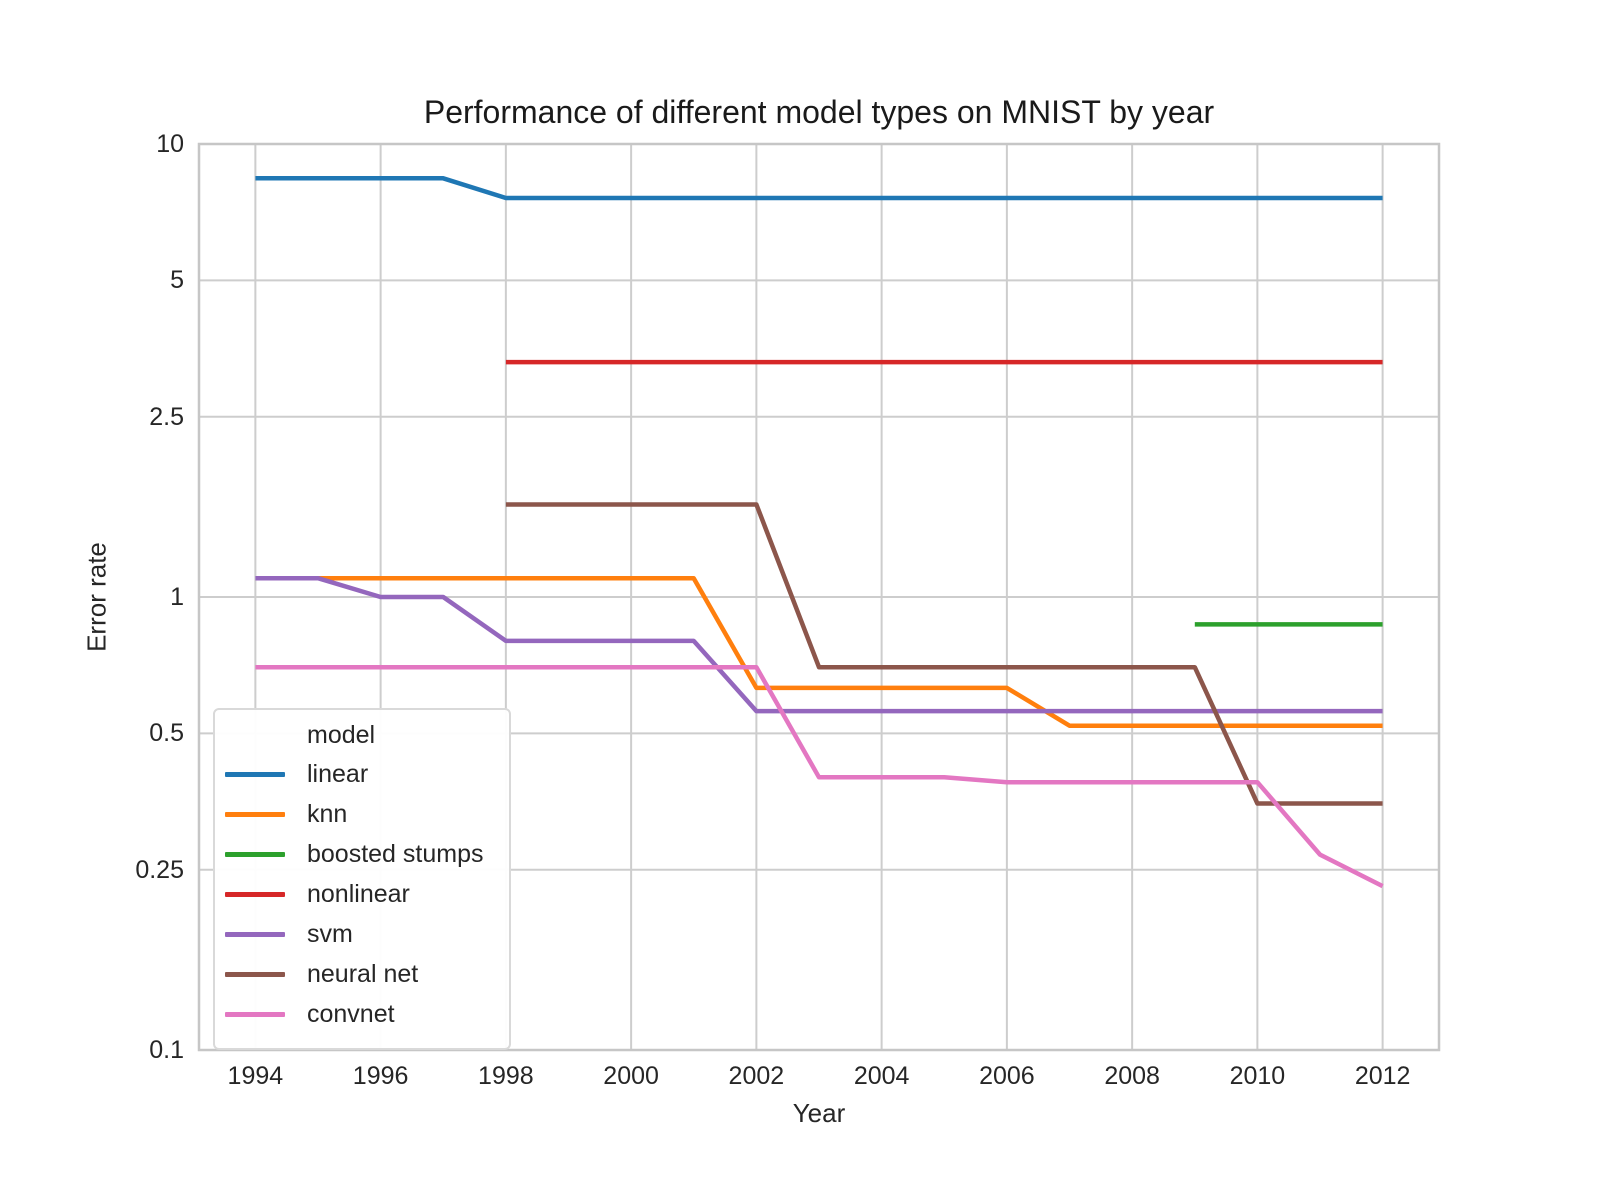 The image size is (1600, 1200). I want to click on x-tick-label-1994: 1994, so click(255, 1076).